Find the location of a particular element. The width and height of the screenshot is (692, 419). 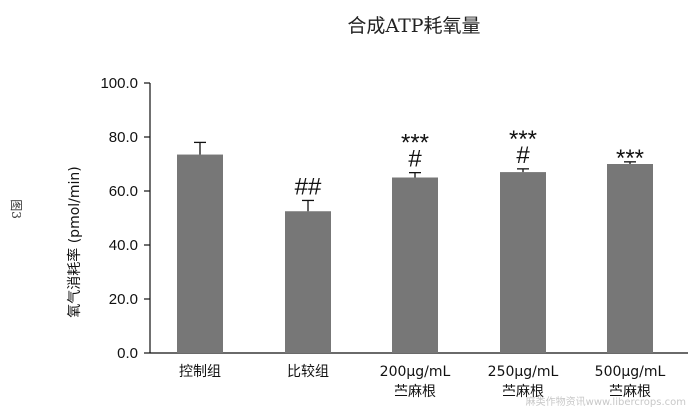

y-tick-label: 80.0 is located at coordinates (123, 137).